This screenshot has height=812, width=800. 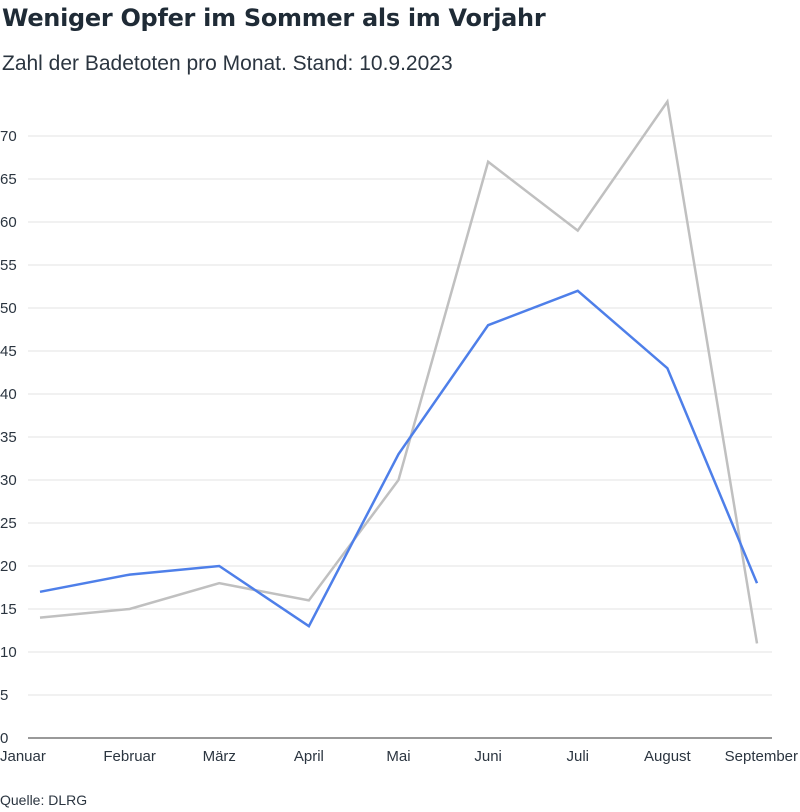 What do you see at coordinates (219, 756) in the screenshot?
I see `x-tick-label: März` at bounding box center [219, 756].